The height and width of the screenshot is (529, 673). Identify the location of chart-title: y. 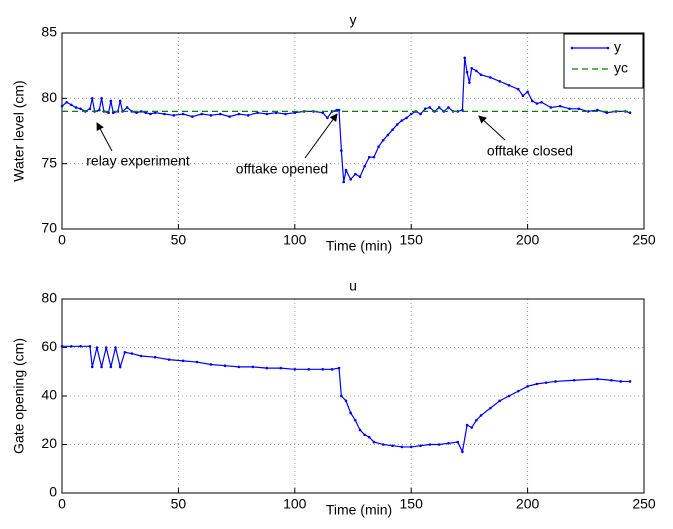
(353, 20).